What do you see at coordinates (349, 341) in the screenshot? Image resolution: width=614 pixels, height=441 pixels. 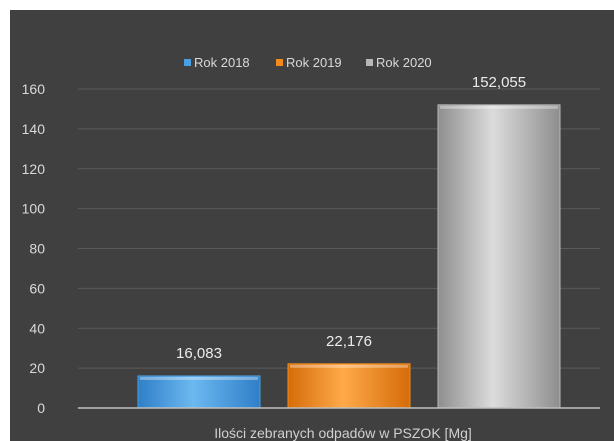 I see `data-label: 22,176` at bounding box center [349, 341].